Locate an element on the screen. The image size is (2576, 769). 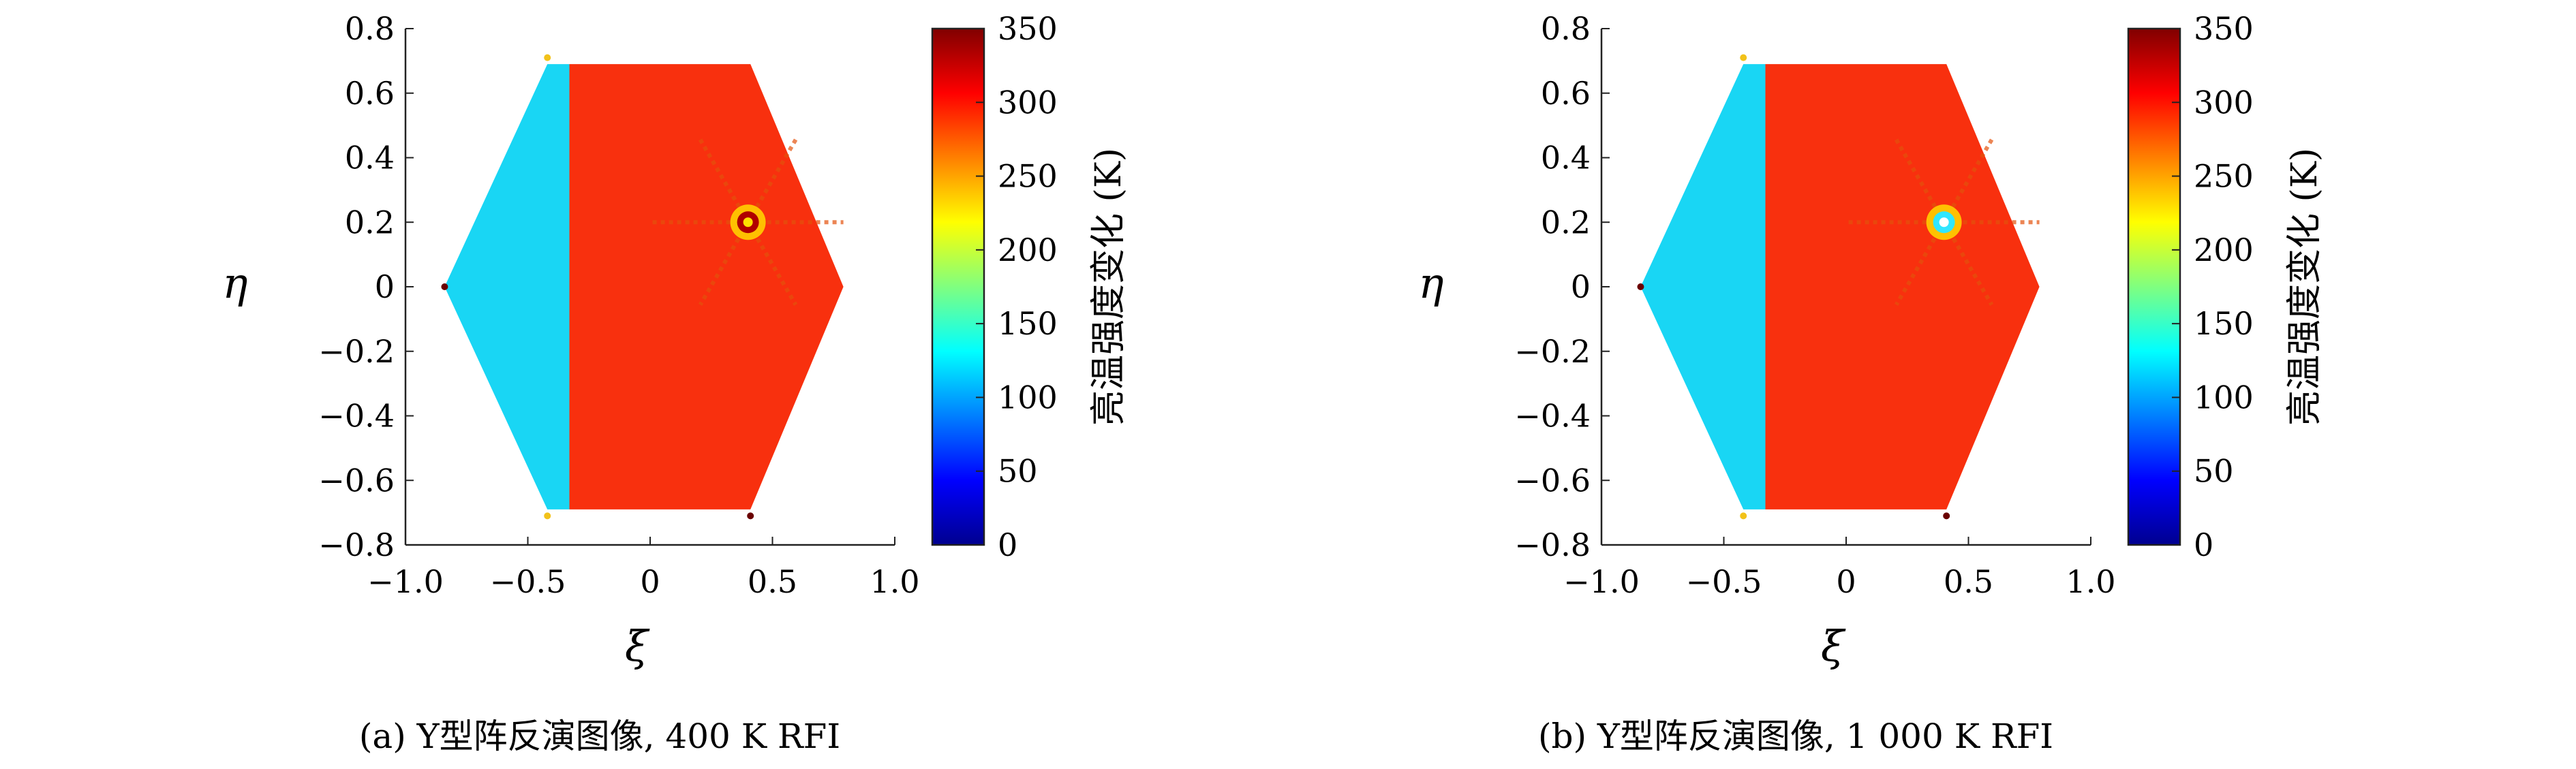
panel-caption: (a) Y型阵反演图像, 400 K RFI is located at coordinates (599, 736).